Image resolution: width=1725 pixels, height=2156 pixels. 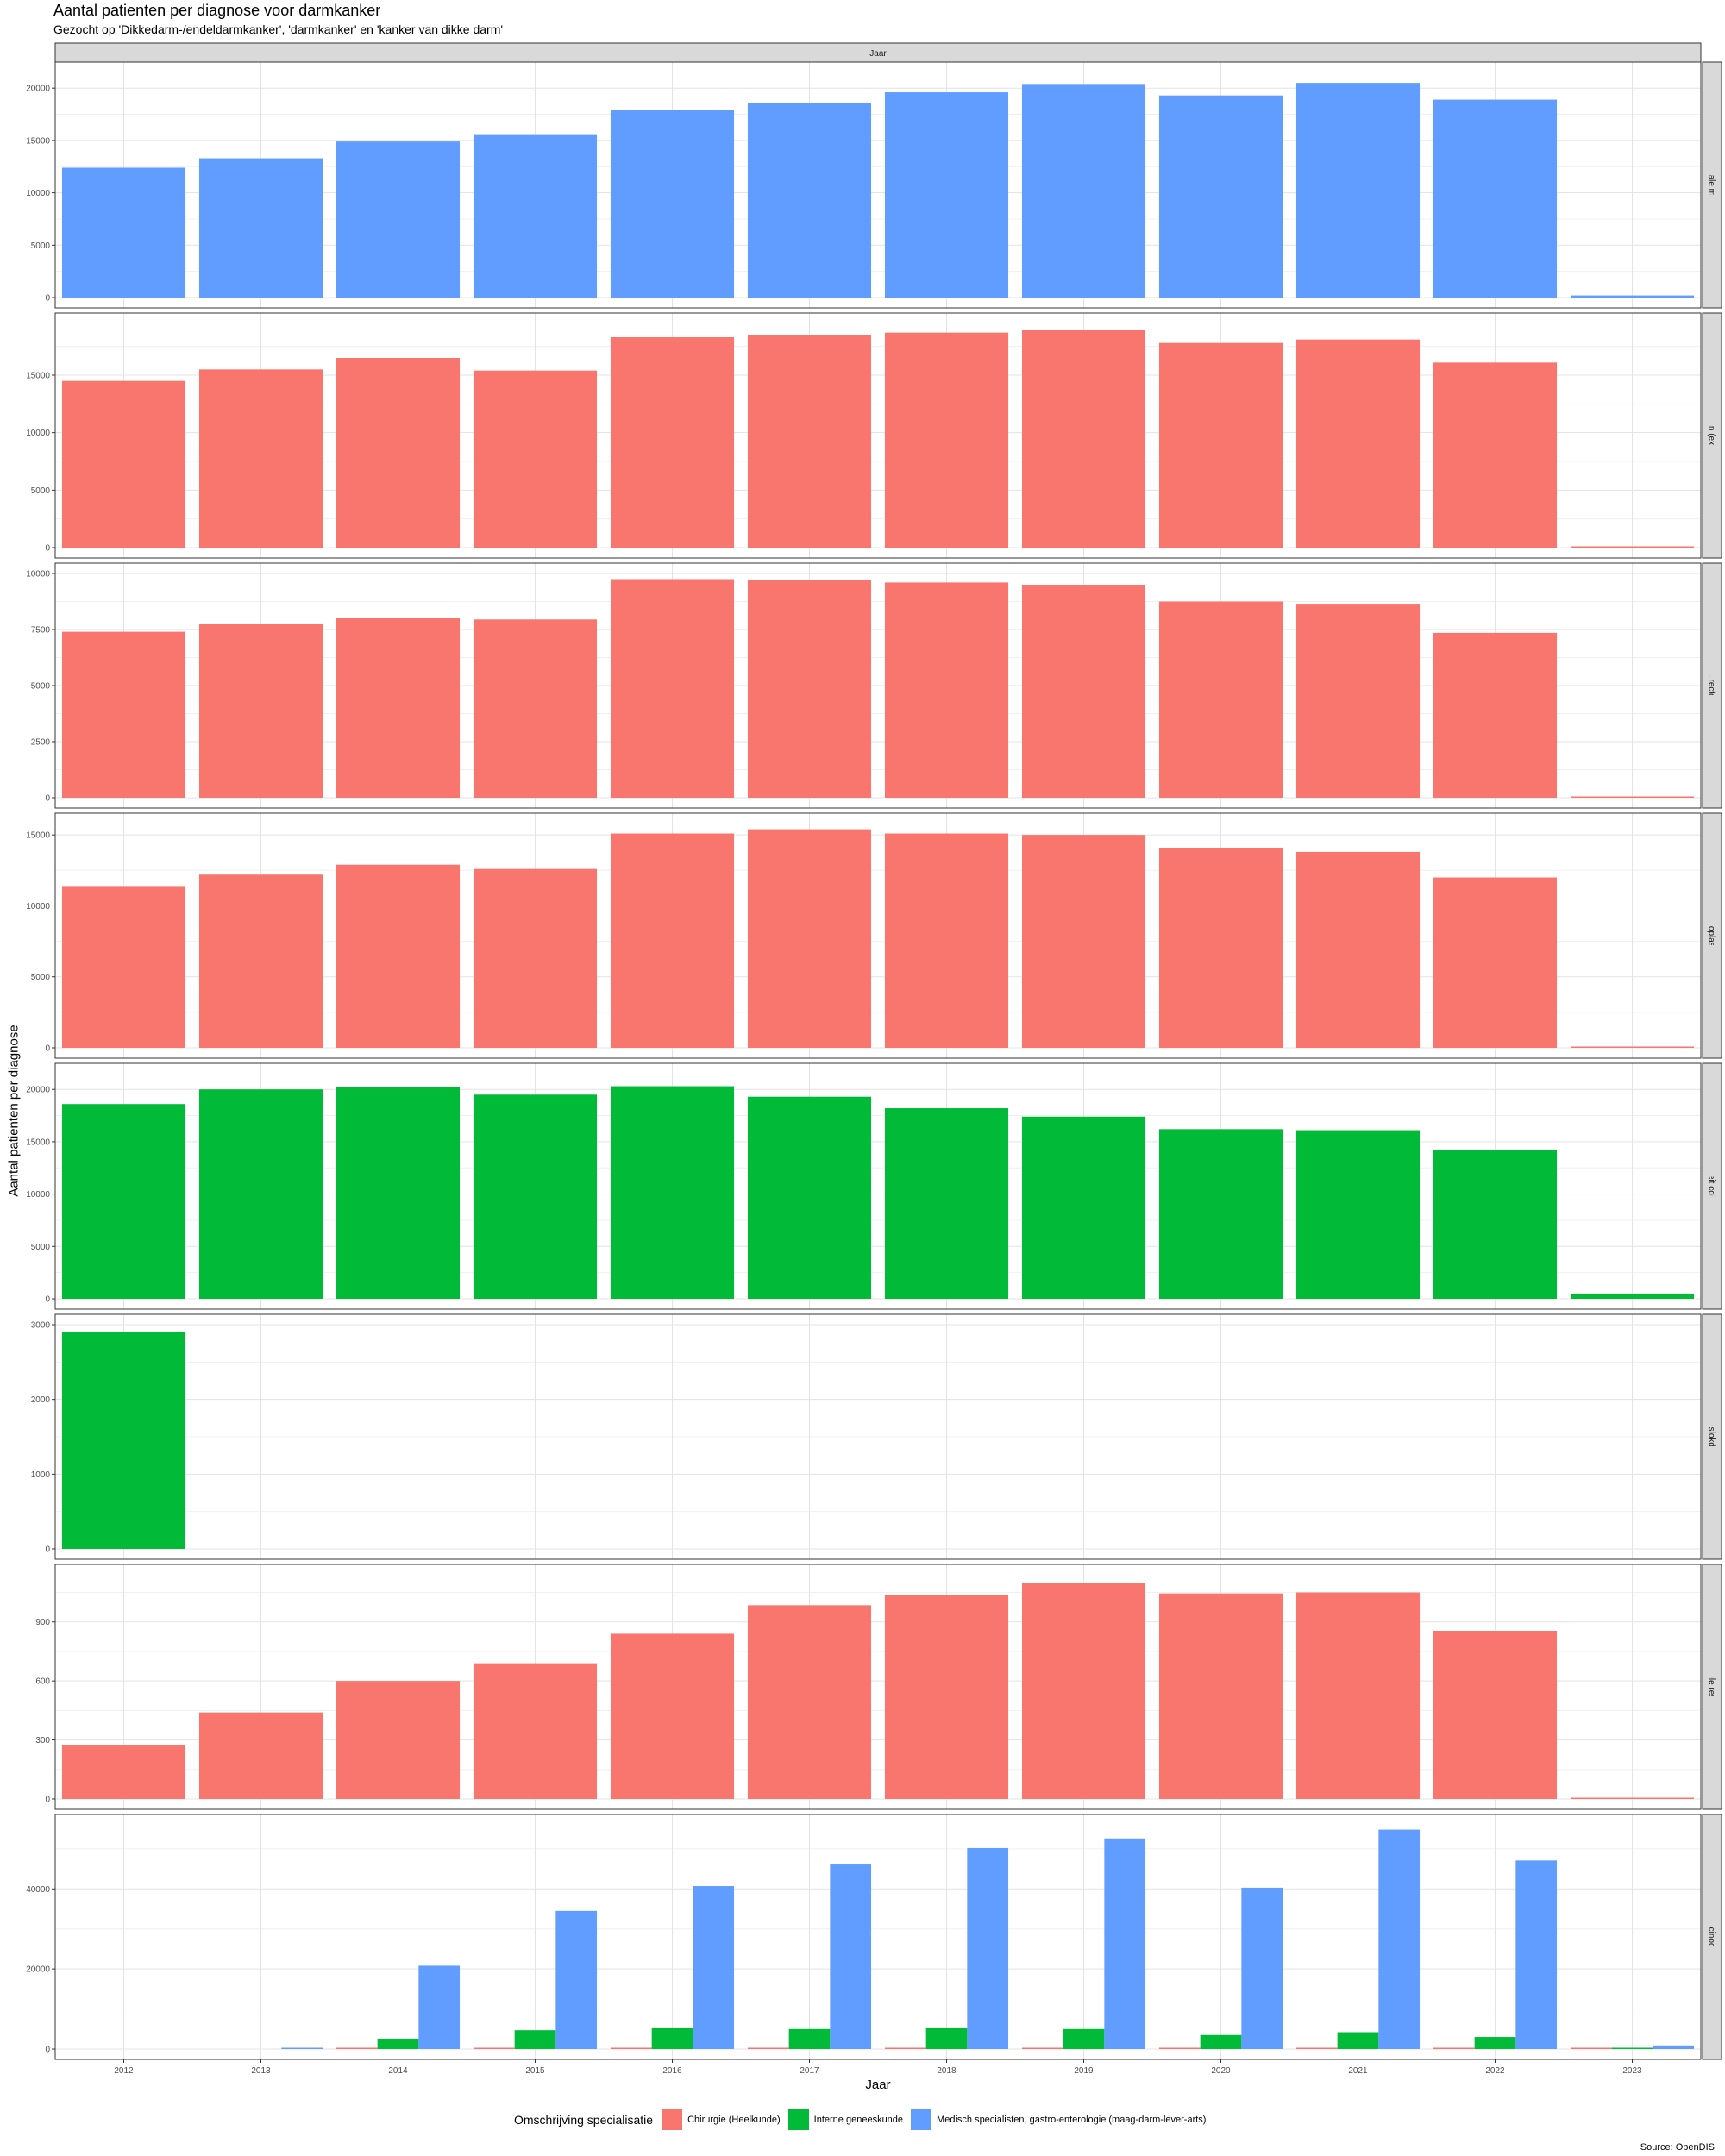 I want to click on facet-strip-label: Maligniteit slokdarm/cardia, so click(x=1711, y=1437).